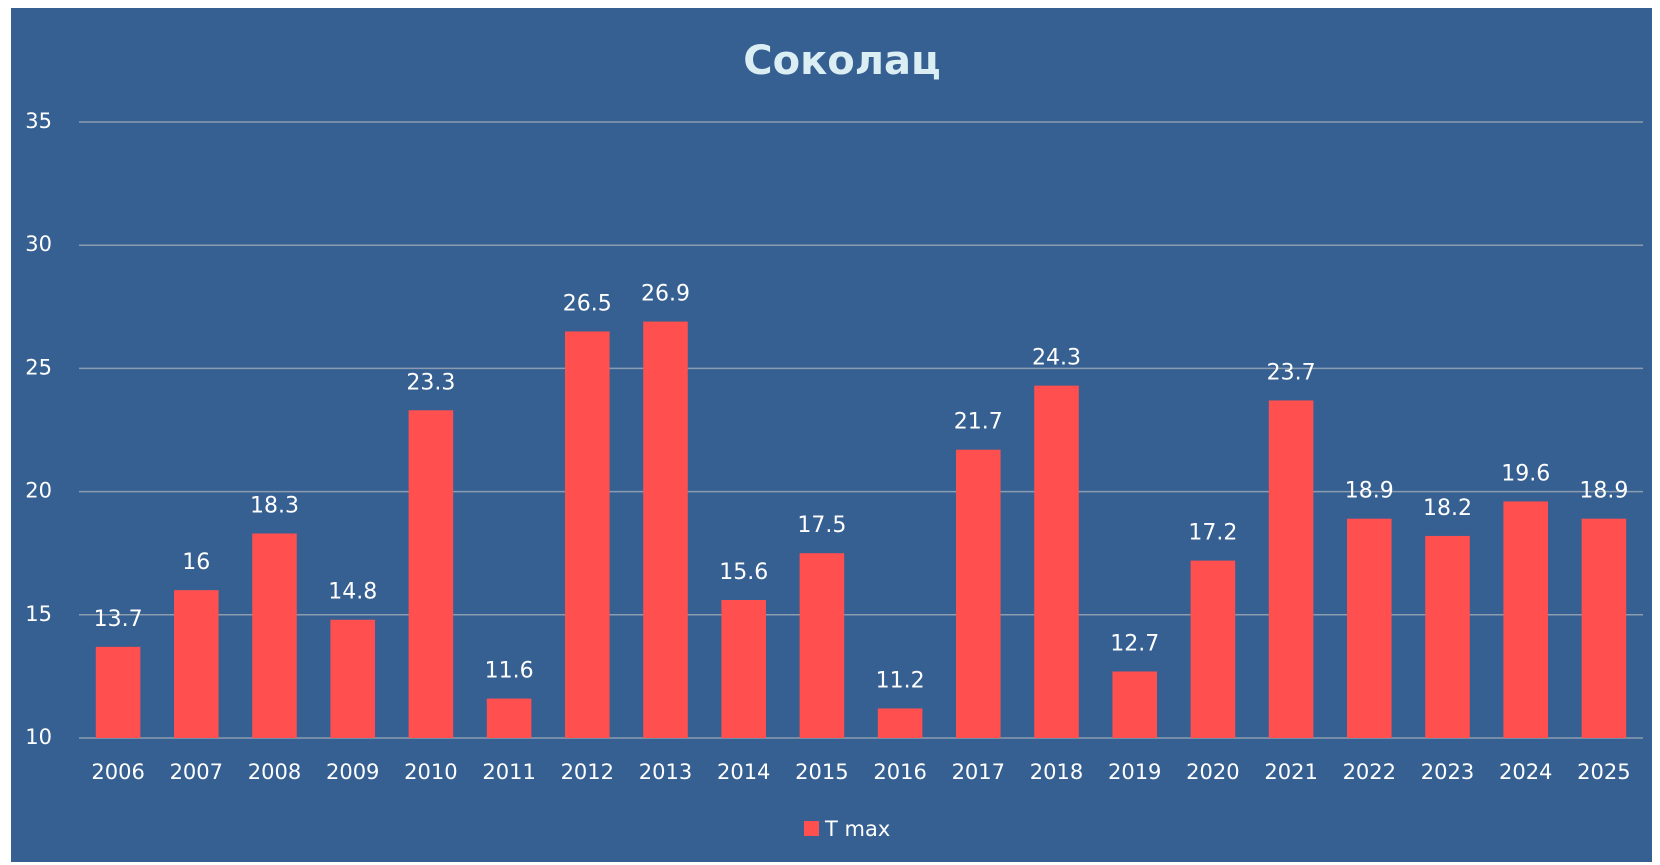 This screenshot has height=865, width=1660. What do you see at coordinates (899, 772) in the screenshot?
I see `x-tick-label: 2016` at bounding box center [899, 772].